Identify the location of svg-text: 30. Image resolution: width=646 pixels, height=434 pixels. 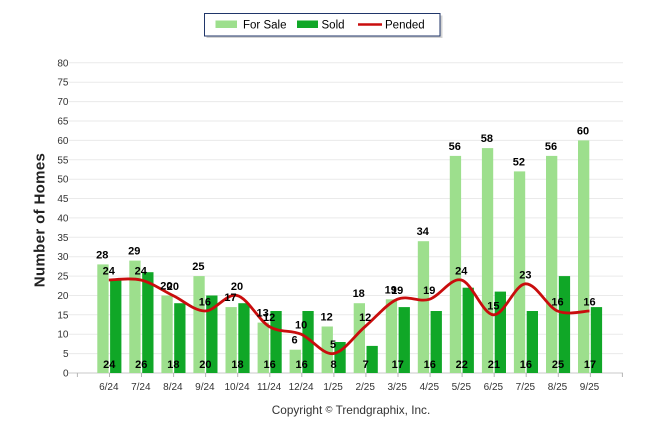
(63, 257).